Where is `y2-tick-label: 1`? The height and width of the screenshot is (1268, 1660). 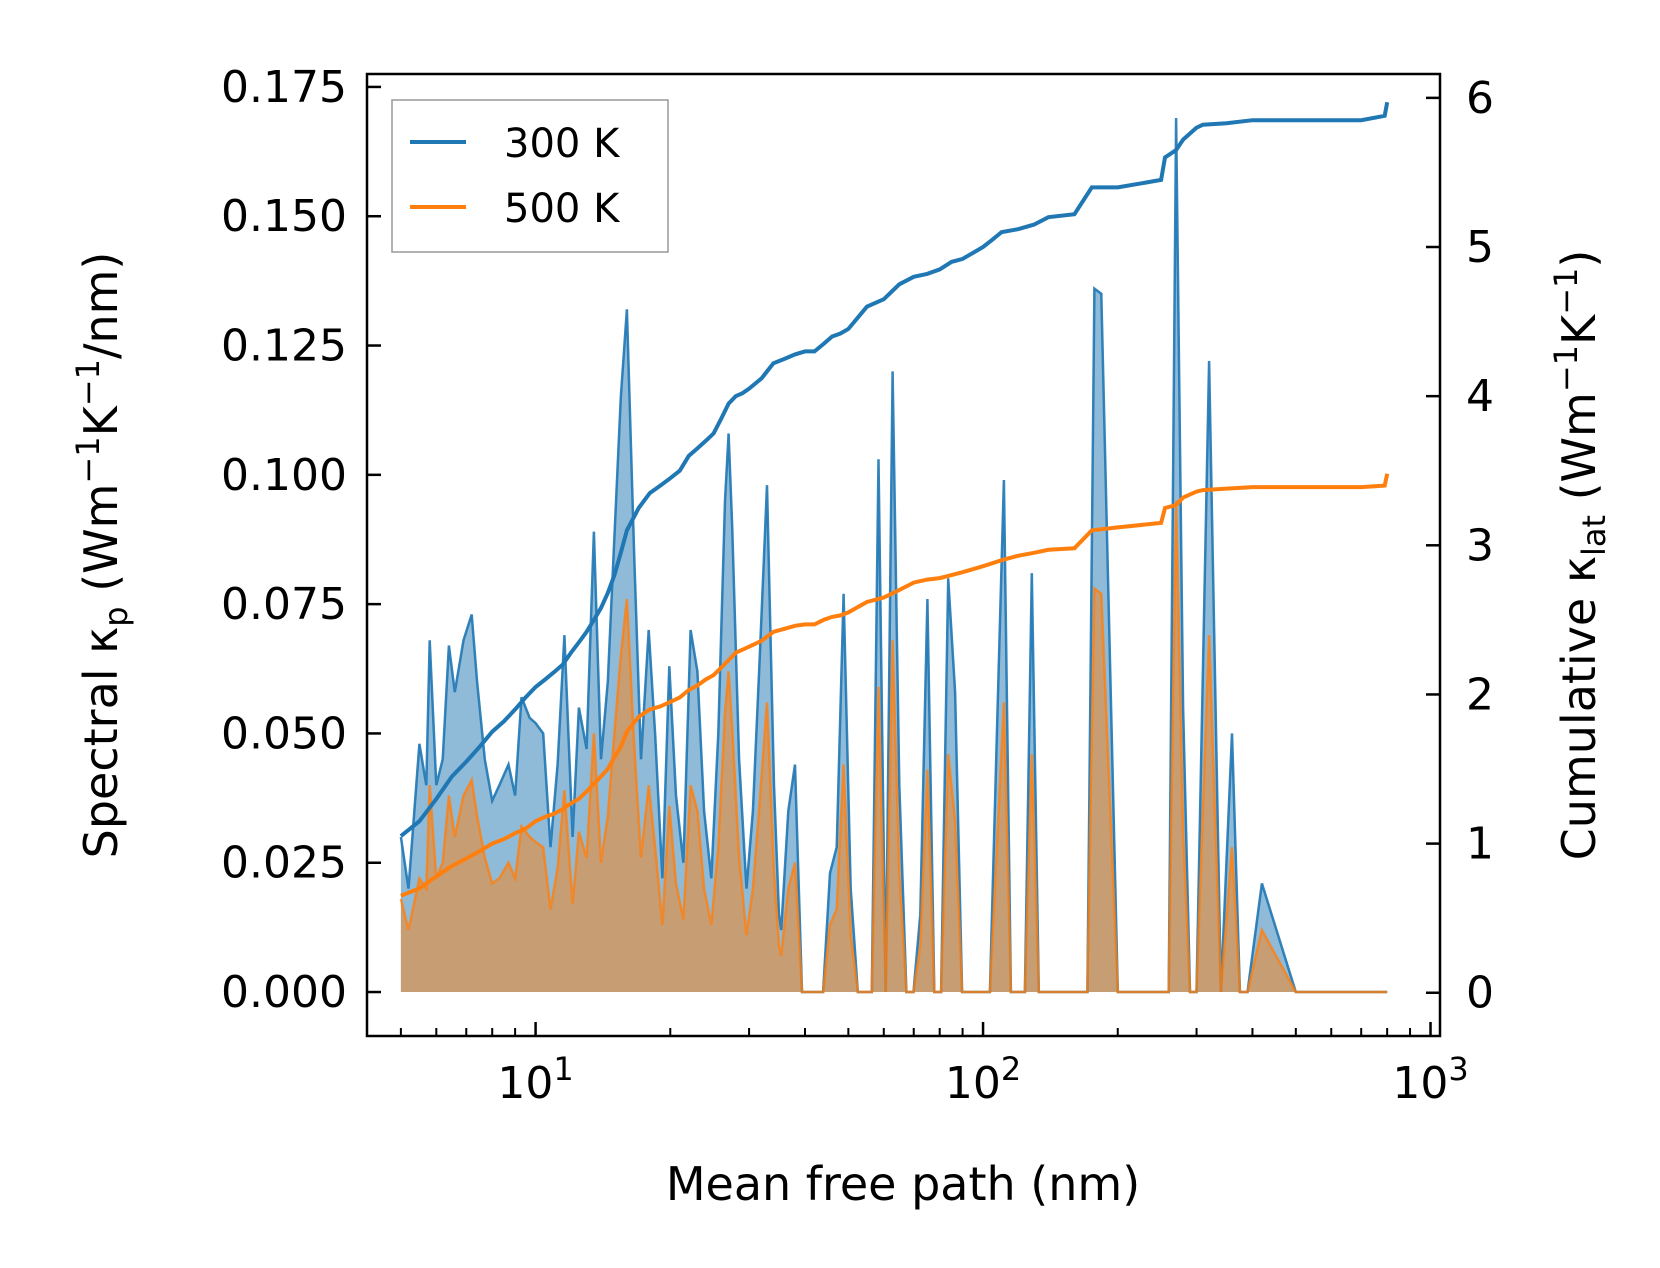
y2-tick-label: 1 is located at coordinates (1480, 844).